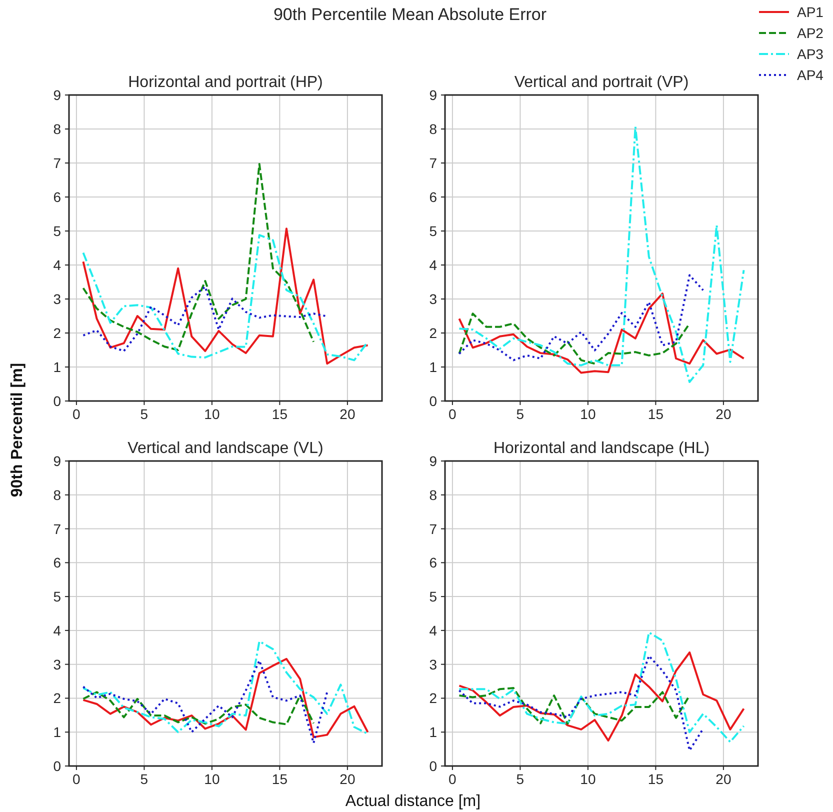 The width and height of the screenshot is (833, 812). Describe the element at coordinates (225, 82) in the screenshot. I see `chart-title: Horizontal and portrait (HP)` at that location.